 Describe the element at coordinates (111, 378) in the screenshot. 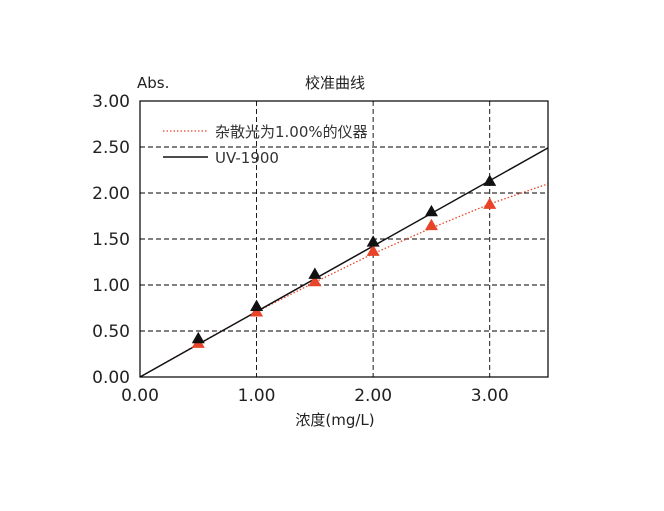

I see `y-tick-label: 0.00` at that location.